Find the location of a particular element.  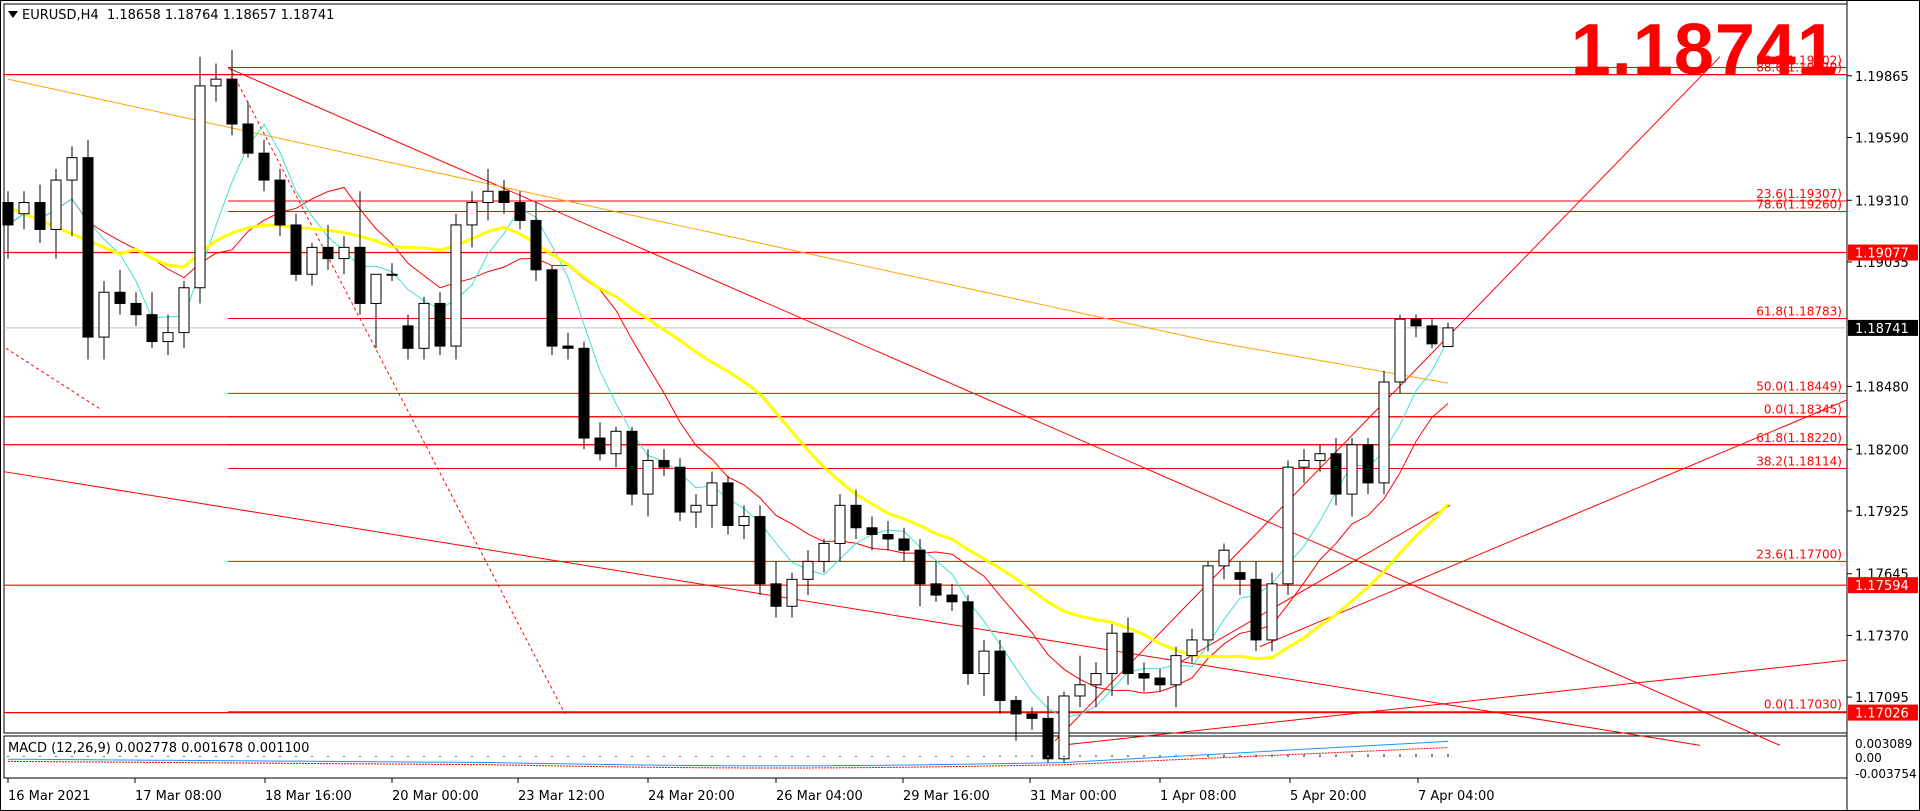

x-tick-label-7: 29 Mar 16:00 is located at coordinates (946, 796).